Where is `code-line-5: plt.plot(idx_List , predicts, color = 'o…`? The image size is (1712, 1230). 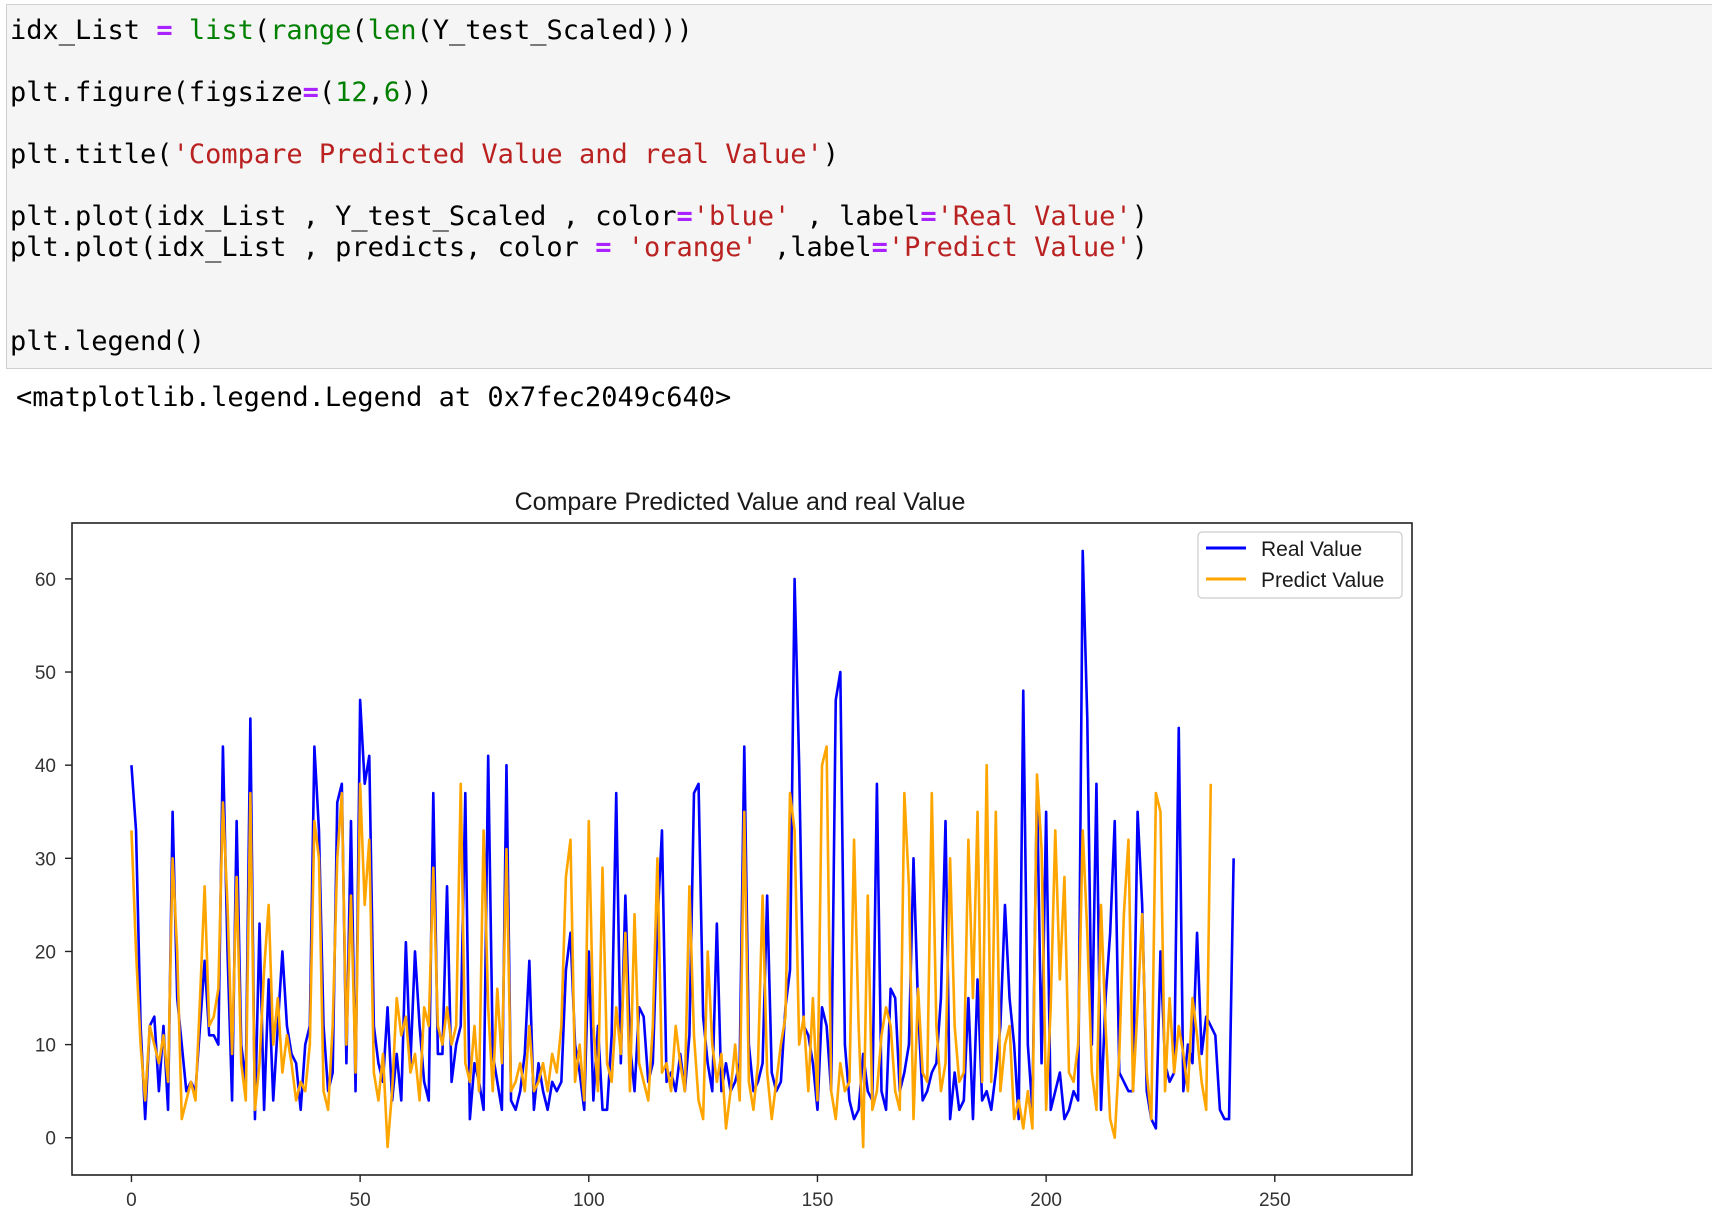 code-line-5: plt.plot(idx_List , predicts, color = 'o… is located at coordinates (579, 248).